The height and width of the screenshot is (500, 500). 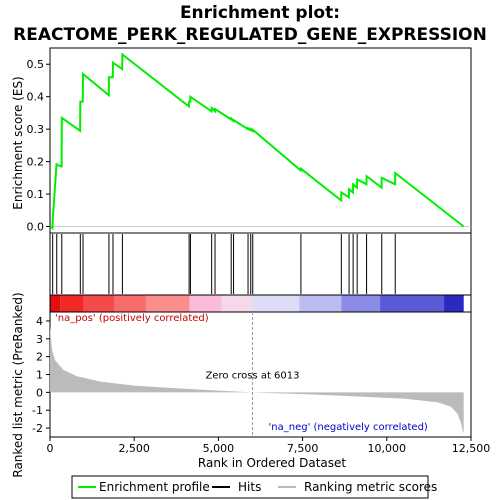 What do you see at coordinates (39, 339) in the screenshot?
I see `metric-y-tick-label: 3` at bounding box center [39, 339].